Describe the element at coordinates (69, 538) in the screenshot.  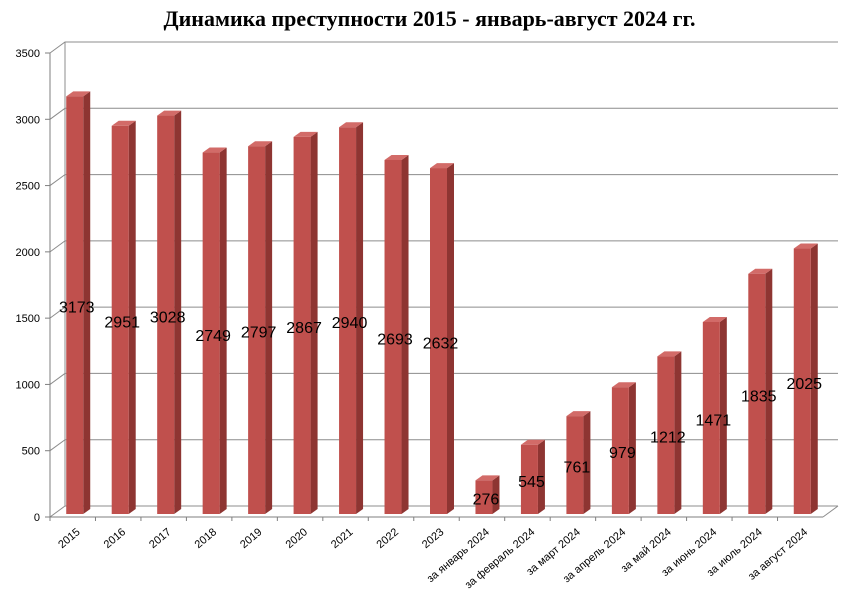
I see `x-tick-label: 2015` at that location.